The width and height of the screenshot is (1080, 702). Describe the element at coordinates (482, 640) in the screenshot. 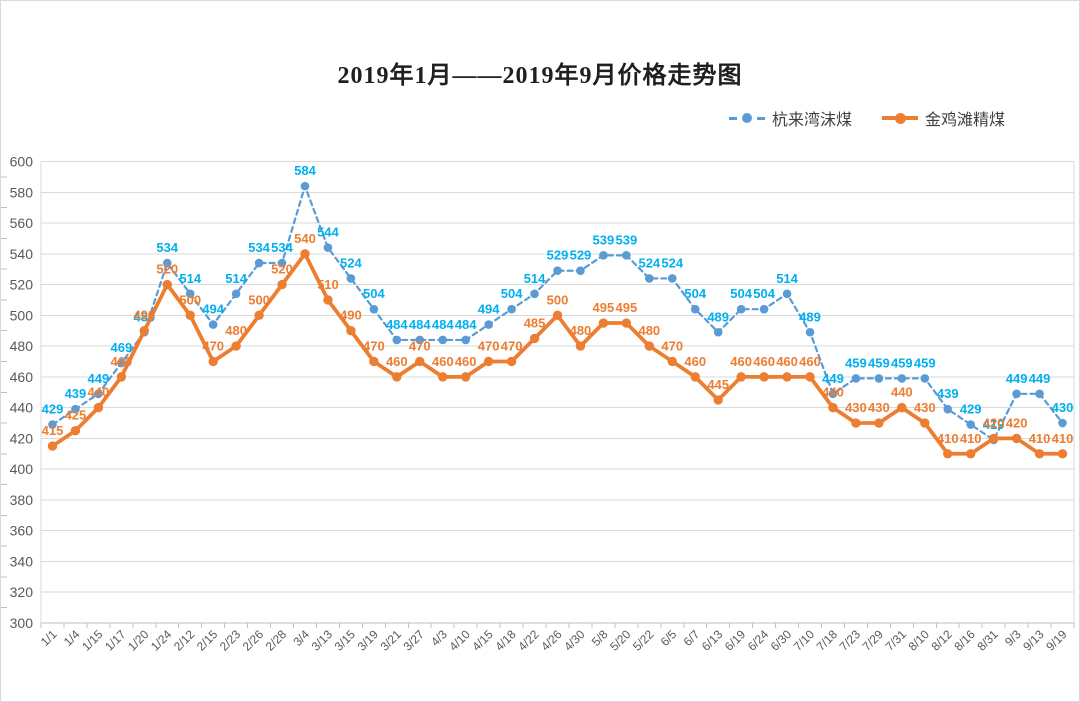

I see `x-axis-label: 4/15` at that location.